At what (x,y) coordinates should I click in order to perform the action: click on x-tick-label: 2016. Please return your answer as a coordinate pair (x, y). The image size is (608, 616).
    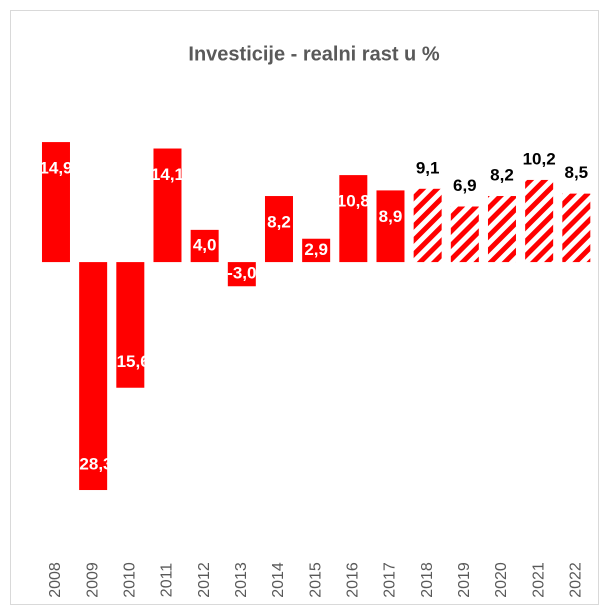
    Looking at the image, I should click on (353, 580).